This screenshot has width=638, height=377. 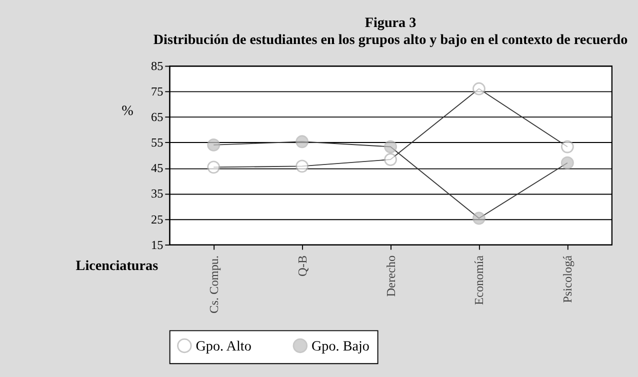 What do you see at coordinates (157, 143) in the screenshot?
I see `y-tick-label: 55` at bounding box center [157, 143].